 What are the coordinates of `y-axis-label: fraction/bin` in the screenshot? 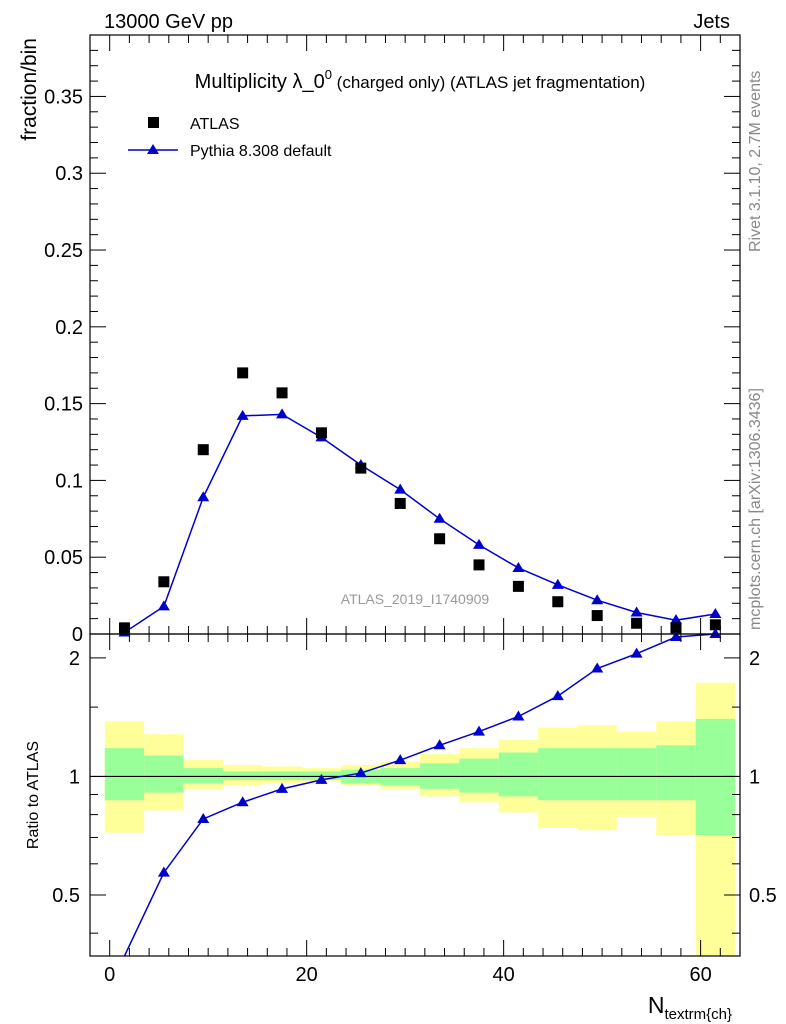 It's located at (29, 89).